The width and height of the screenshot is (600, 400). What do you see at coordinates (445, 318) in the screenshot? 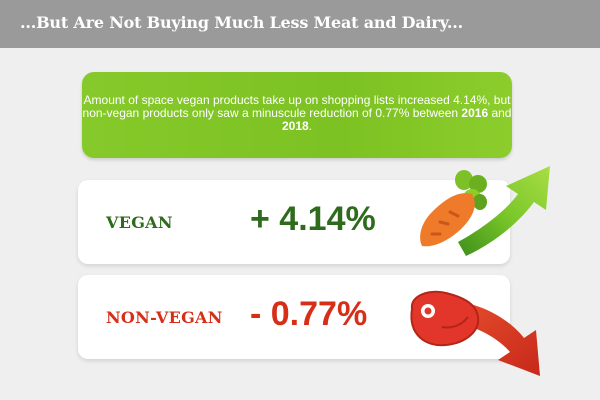
I see `steak-icon` at bounding box center [445, 318].